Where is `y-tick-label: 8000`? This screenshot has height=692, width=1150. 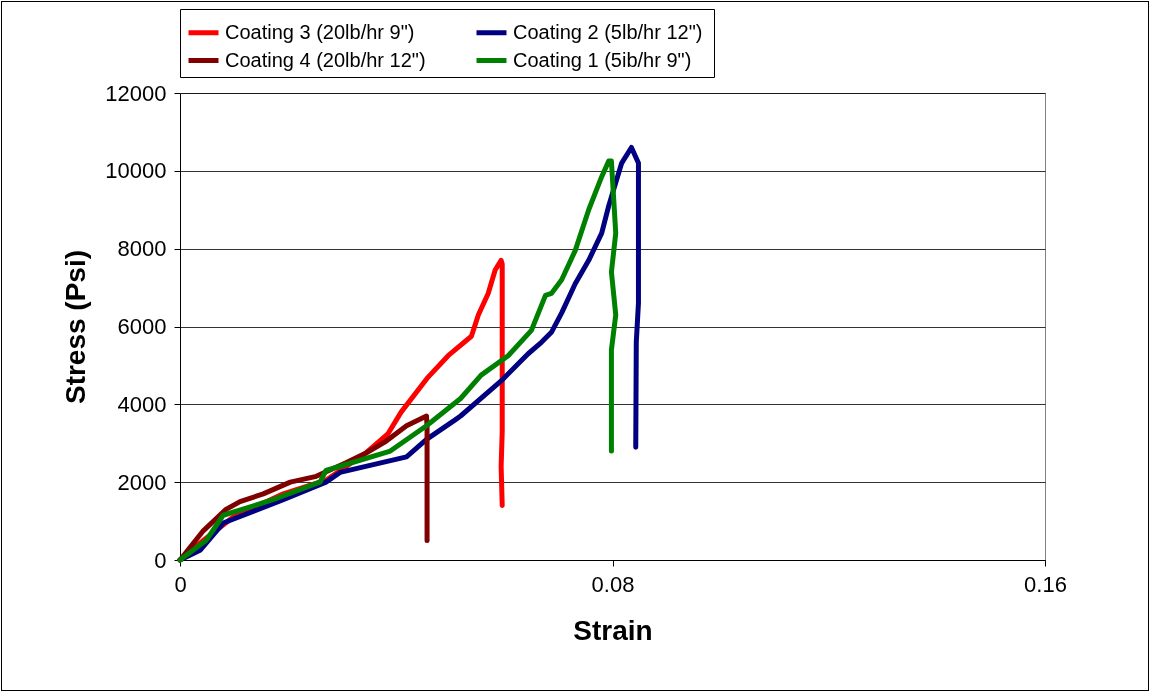
y-tick-label: 8000 is located at coordinates (142, 249).